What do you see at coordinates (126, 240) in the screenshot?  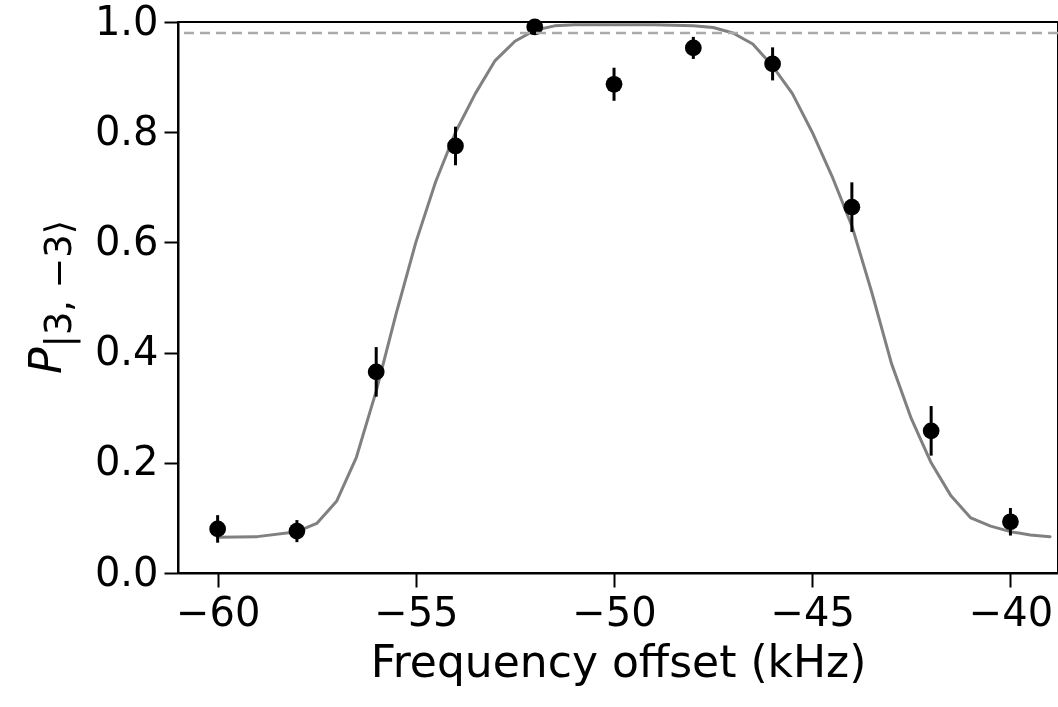 I see `y-tick-label: 0.6` at bounding box center [126, 240].